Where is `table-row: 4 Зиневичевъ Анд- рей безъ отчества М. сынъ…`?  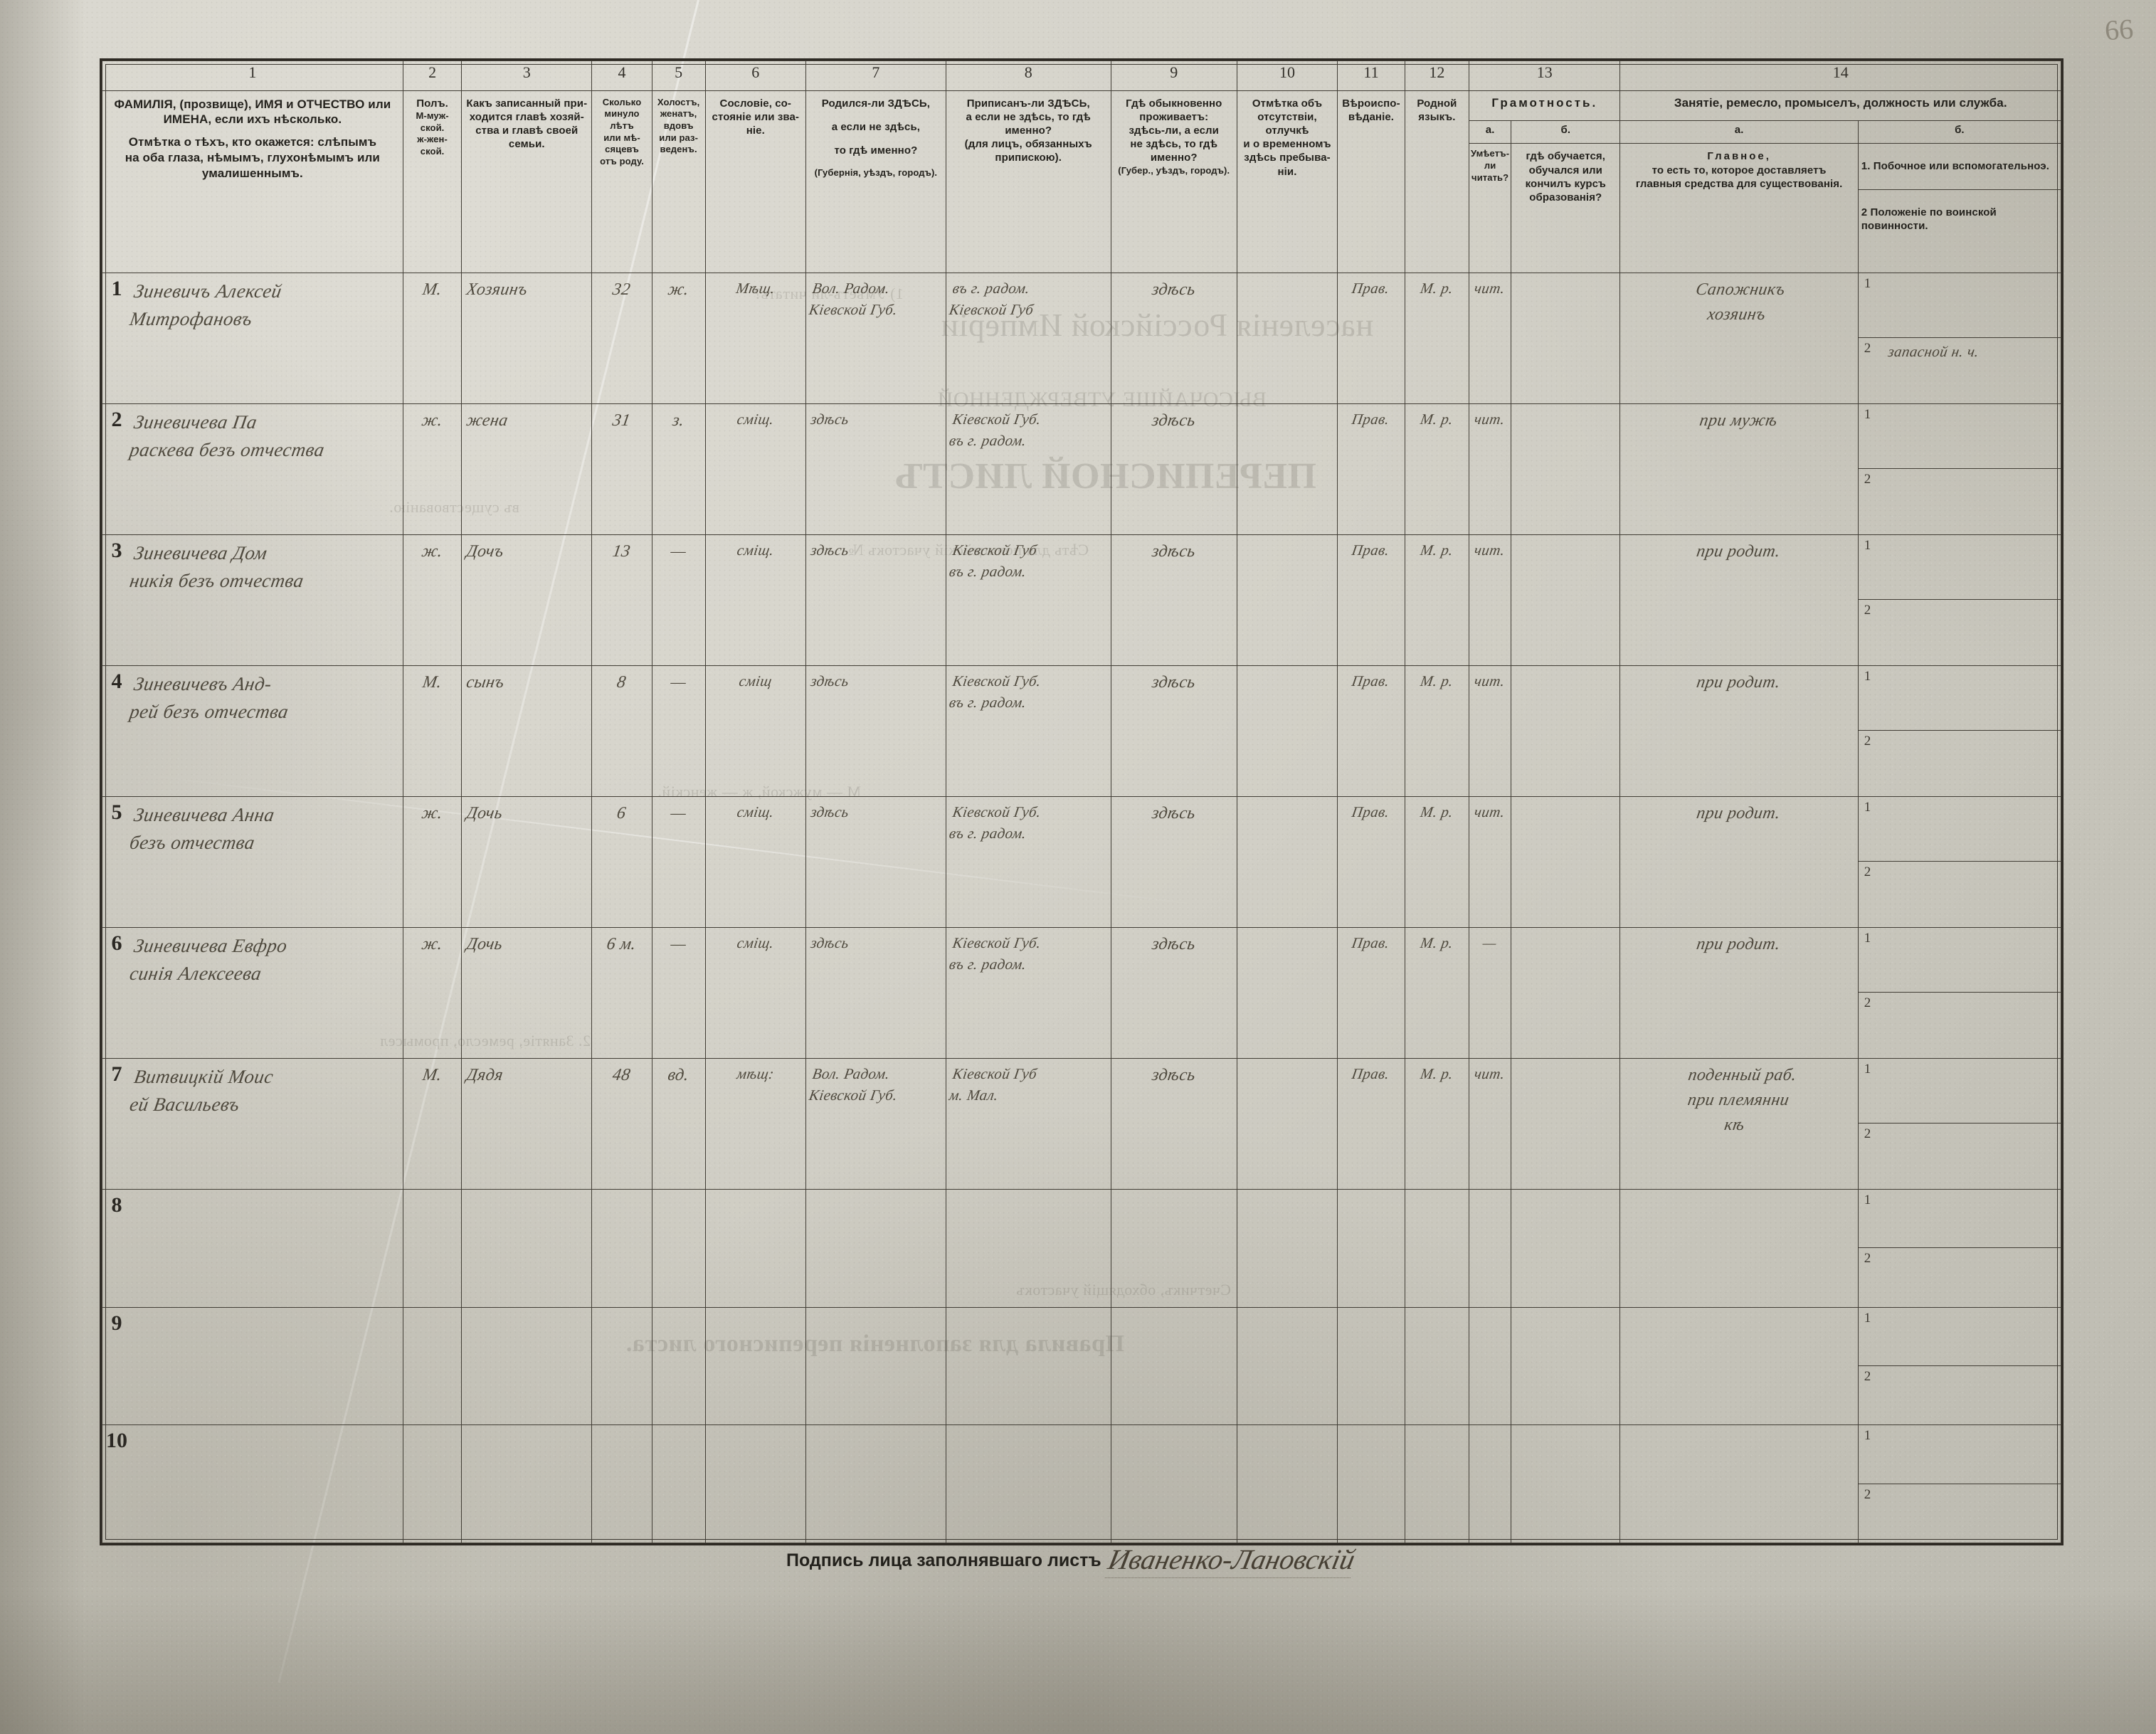 table-row: 4 Зиневичевъ Анд- рей безъ отчества М. сынъ… is located at coordinates (1082, 731).